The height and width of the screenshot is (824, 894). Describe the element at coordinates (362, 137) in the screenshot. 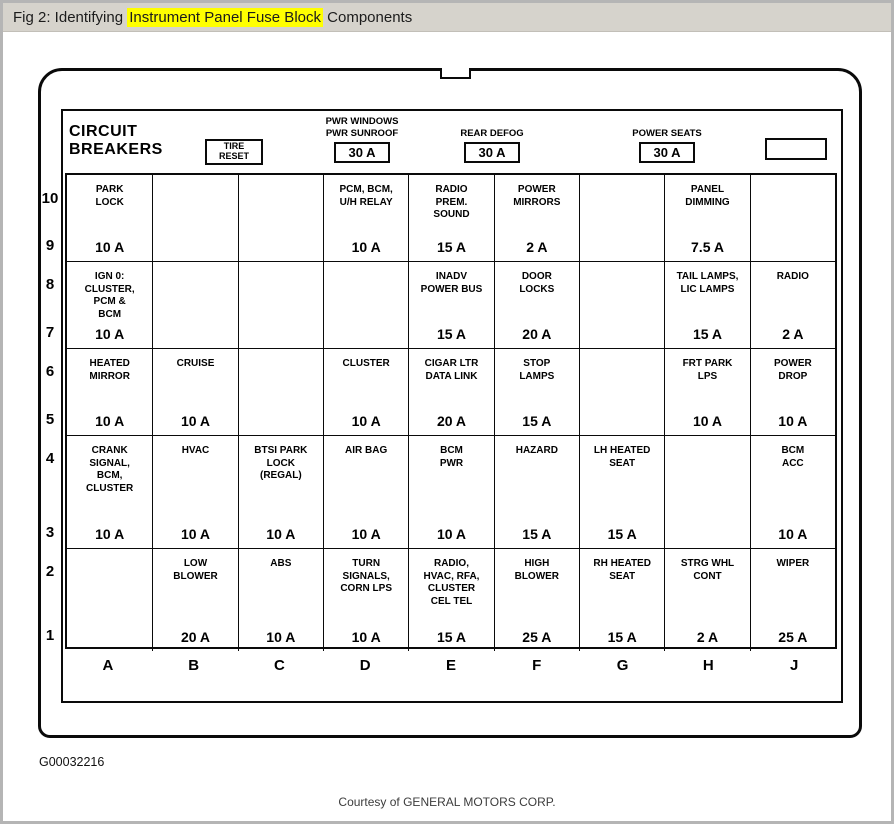

I see `breaker-pwr-windows-sunroof: PWR WINDOWS PWR SUNROOF 30 A` at that location.